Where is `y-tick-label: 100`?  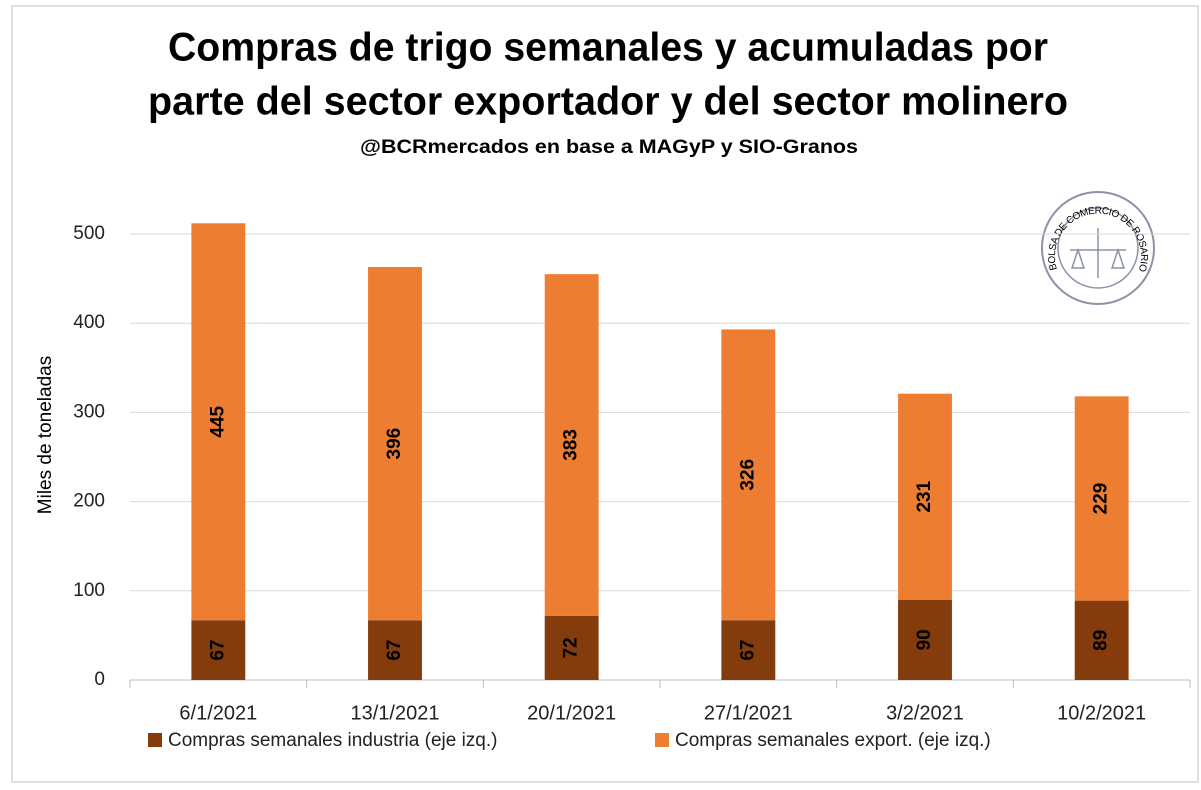 y-tick-label: 100 is located at coordinates (89, 590).